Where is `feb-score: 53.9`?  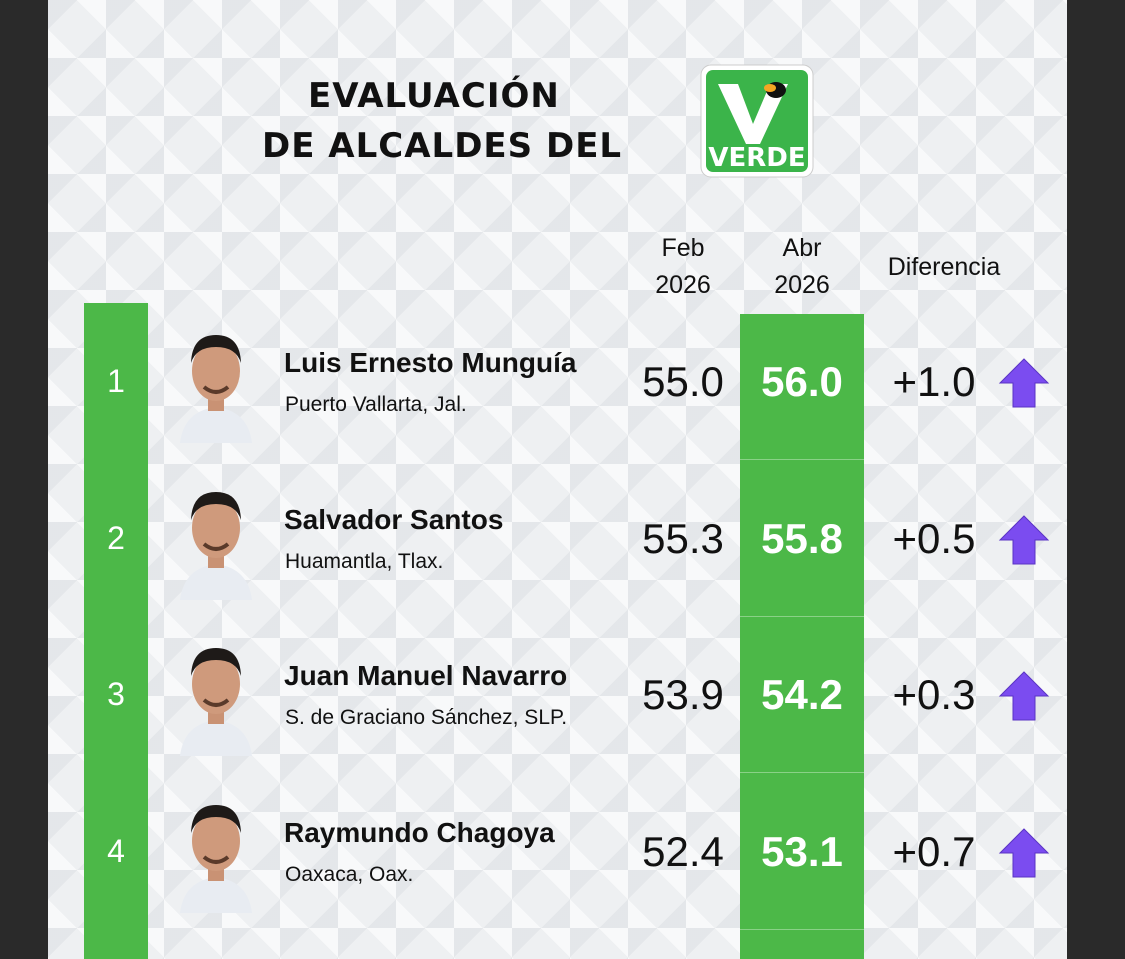
feb-score: 53.9 is located at coordinates (683, 694).